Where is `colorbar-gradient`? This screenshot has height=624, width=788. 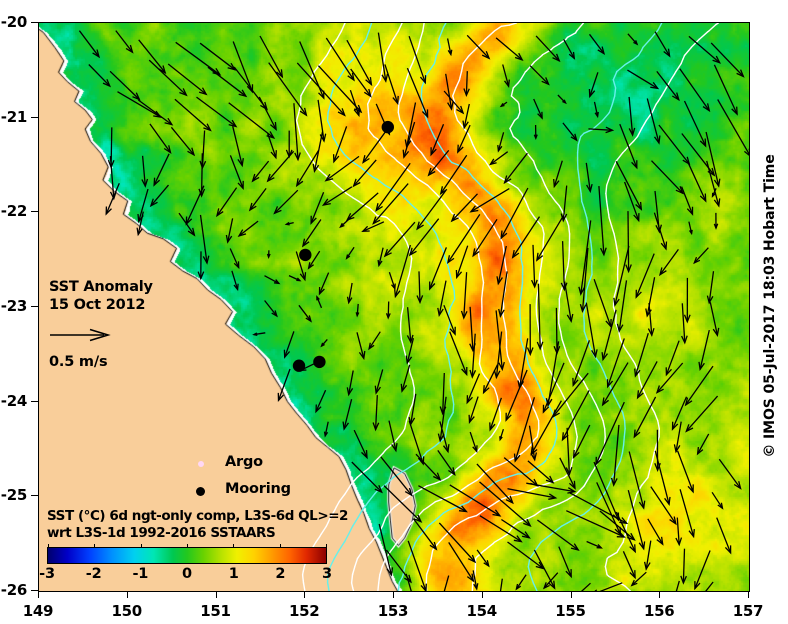
colorbar-gradient is located at coordinates (187, 554).